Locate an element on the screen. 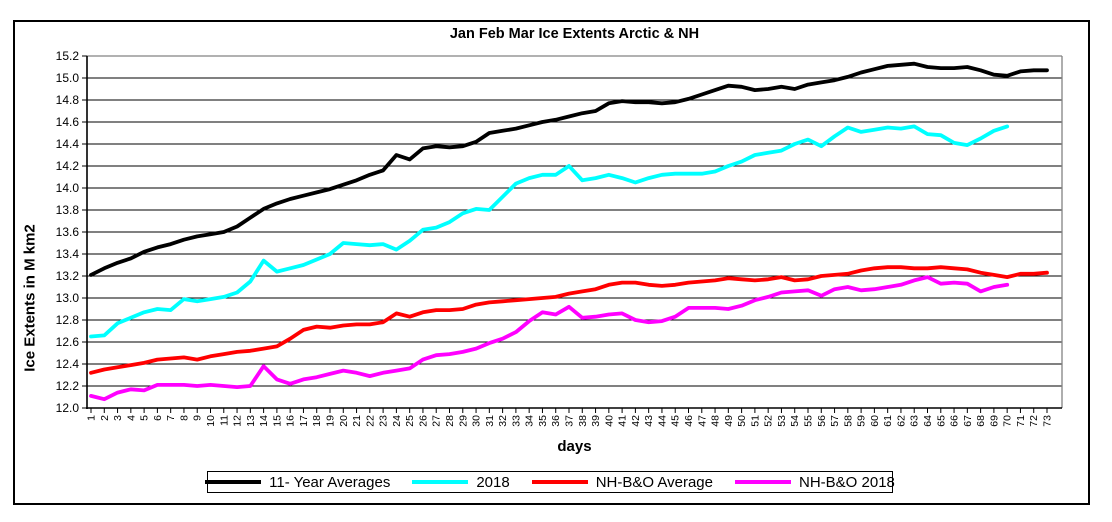 This screenshot has height=522, width=1112. legend-item-11-year-averages: 11- Year Averages is located at coordinates (297, 482).